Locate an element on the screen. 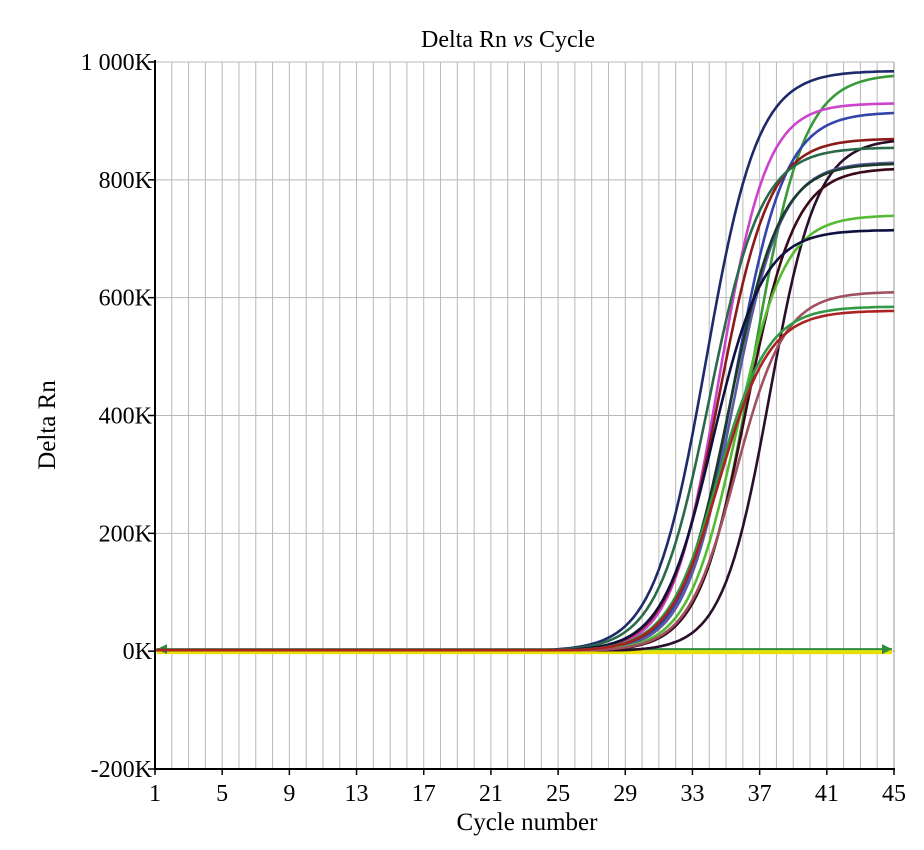 This screenshot has width=924, height=850. x-axis-label: Cycle number is located at coordinates (528, 822).